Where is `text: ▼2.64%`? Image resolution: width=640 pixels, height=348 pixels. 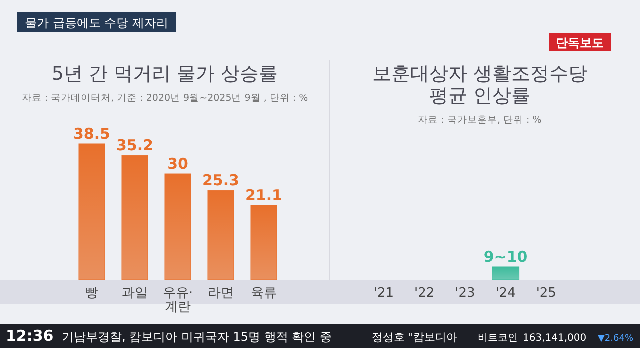
text: ▼2.64% is located at coordinates (616, 339).